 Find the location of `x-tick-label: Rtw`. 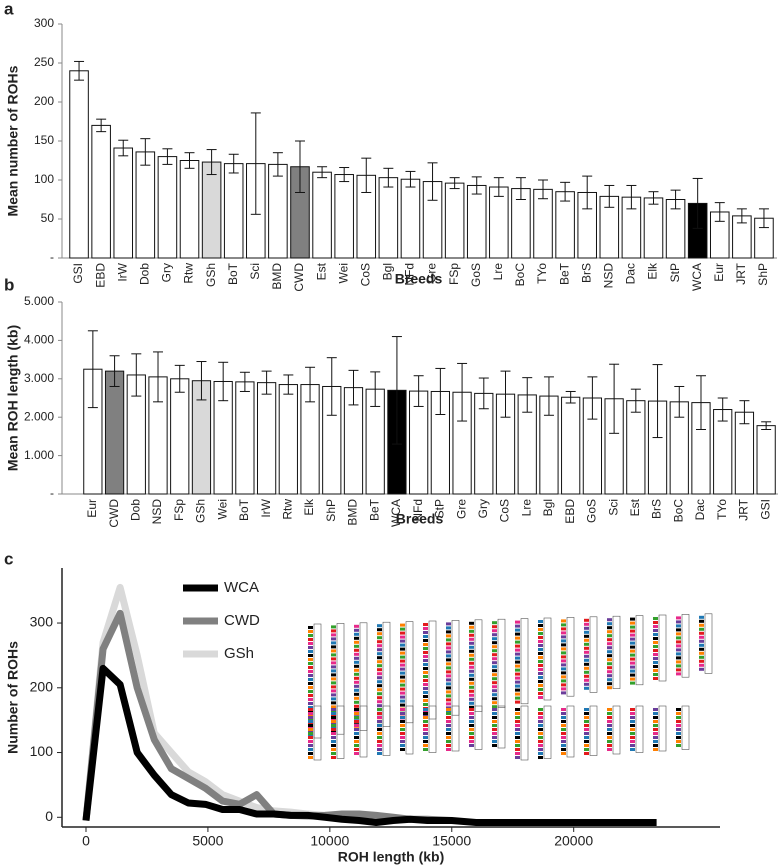

x-tick-label: Rtw is located at coordinates (189, 273).